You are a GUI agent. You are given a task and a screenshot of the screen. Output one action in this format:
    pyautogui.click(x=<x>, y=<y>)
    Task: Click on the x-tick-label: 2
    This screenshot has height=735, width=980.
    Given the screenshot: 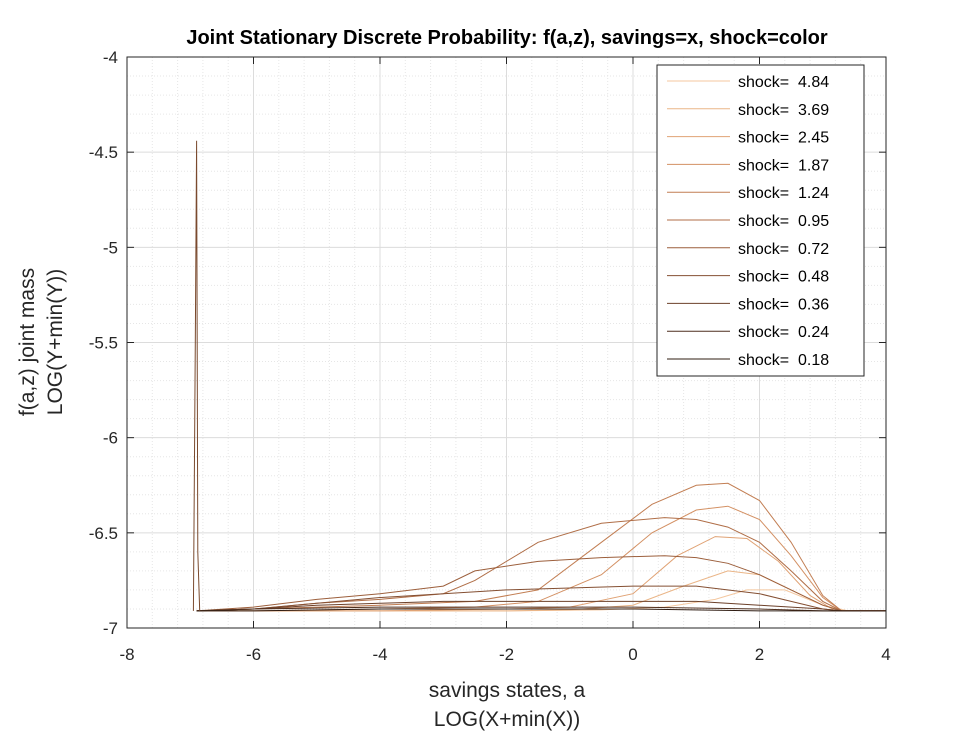 What is the action you would take?
    pyautogui.click(x=759, y=654)
    